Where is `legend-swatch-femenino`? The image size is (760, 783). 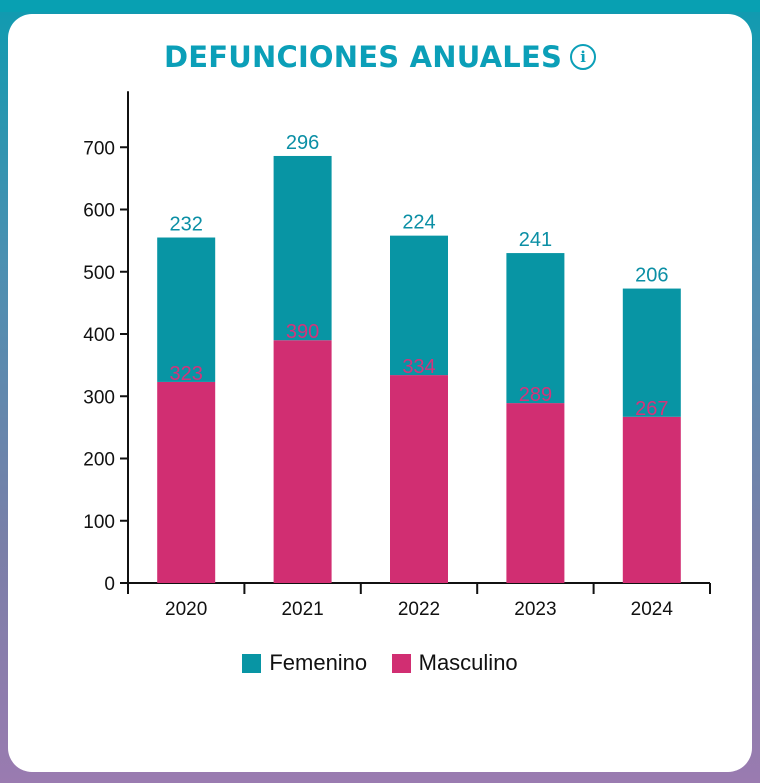 legend-swatch-femenino is located at coordinates (252, 663).